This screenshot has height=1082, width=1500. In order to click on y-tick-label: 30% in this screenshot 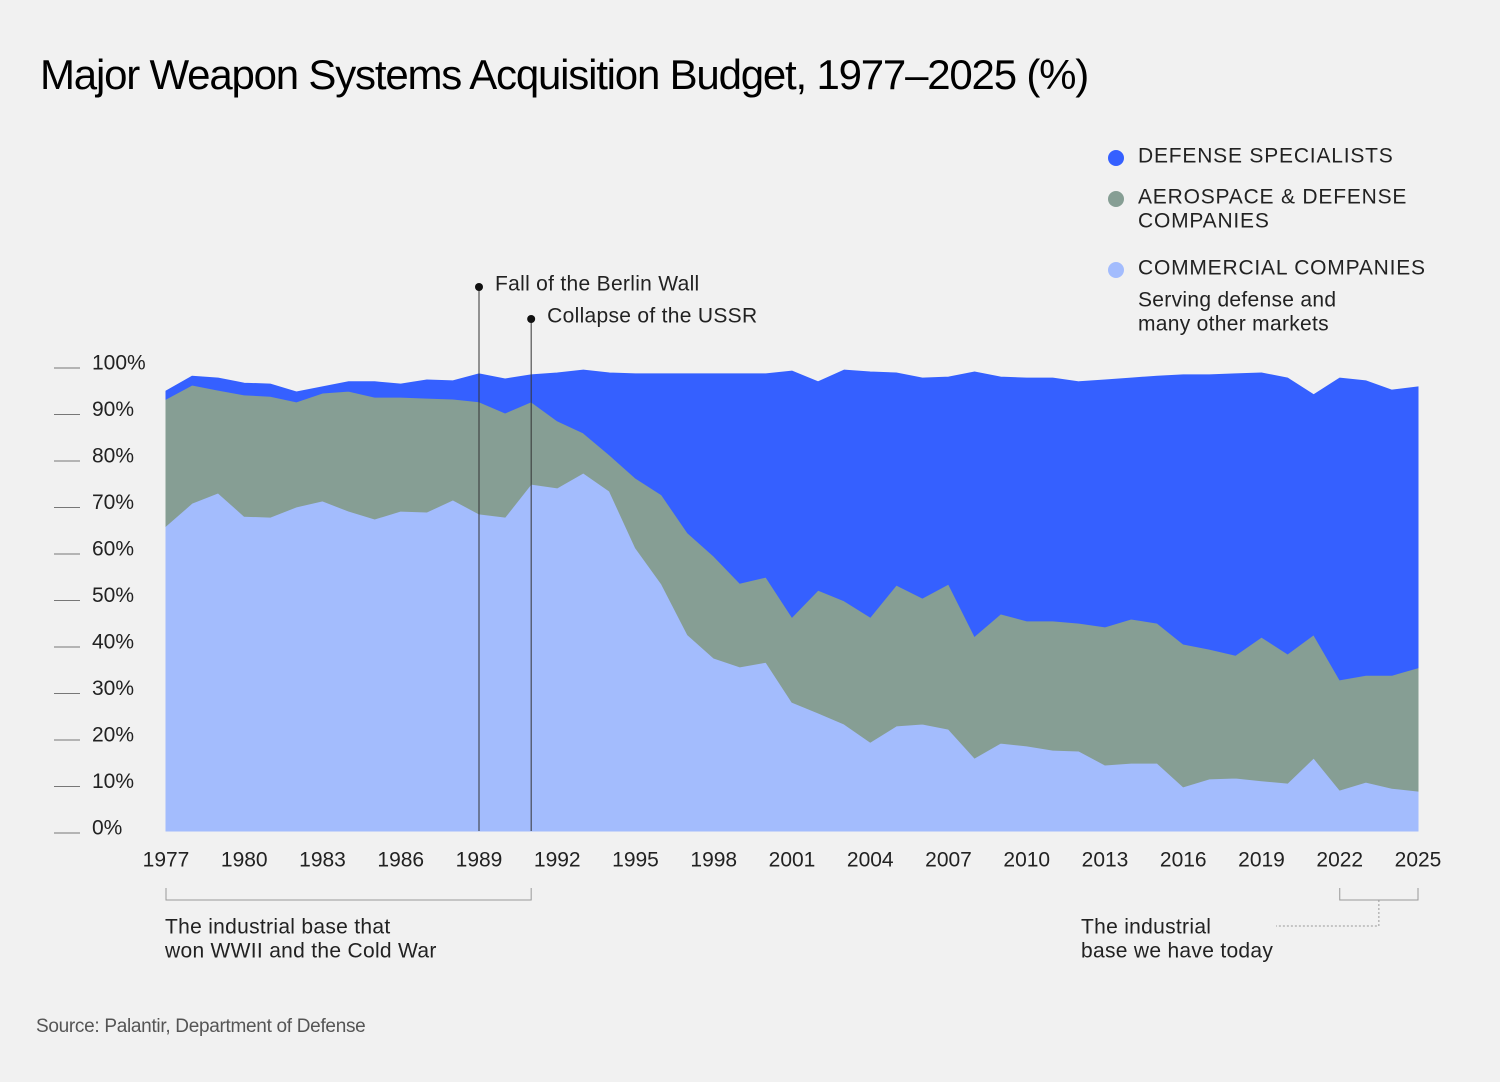, I will do `click(113, 688)`.